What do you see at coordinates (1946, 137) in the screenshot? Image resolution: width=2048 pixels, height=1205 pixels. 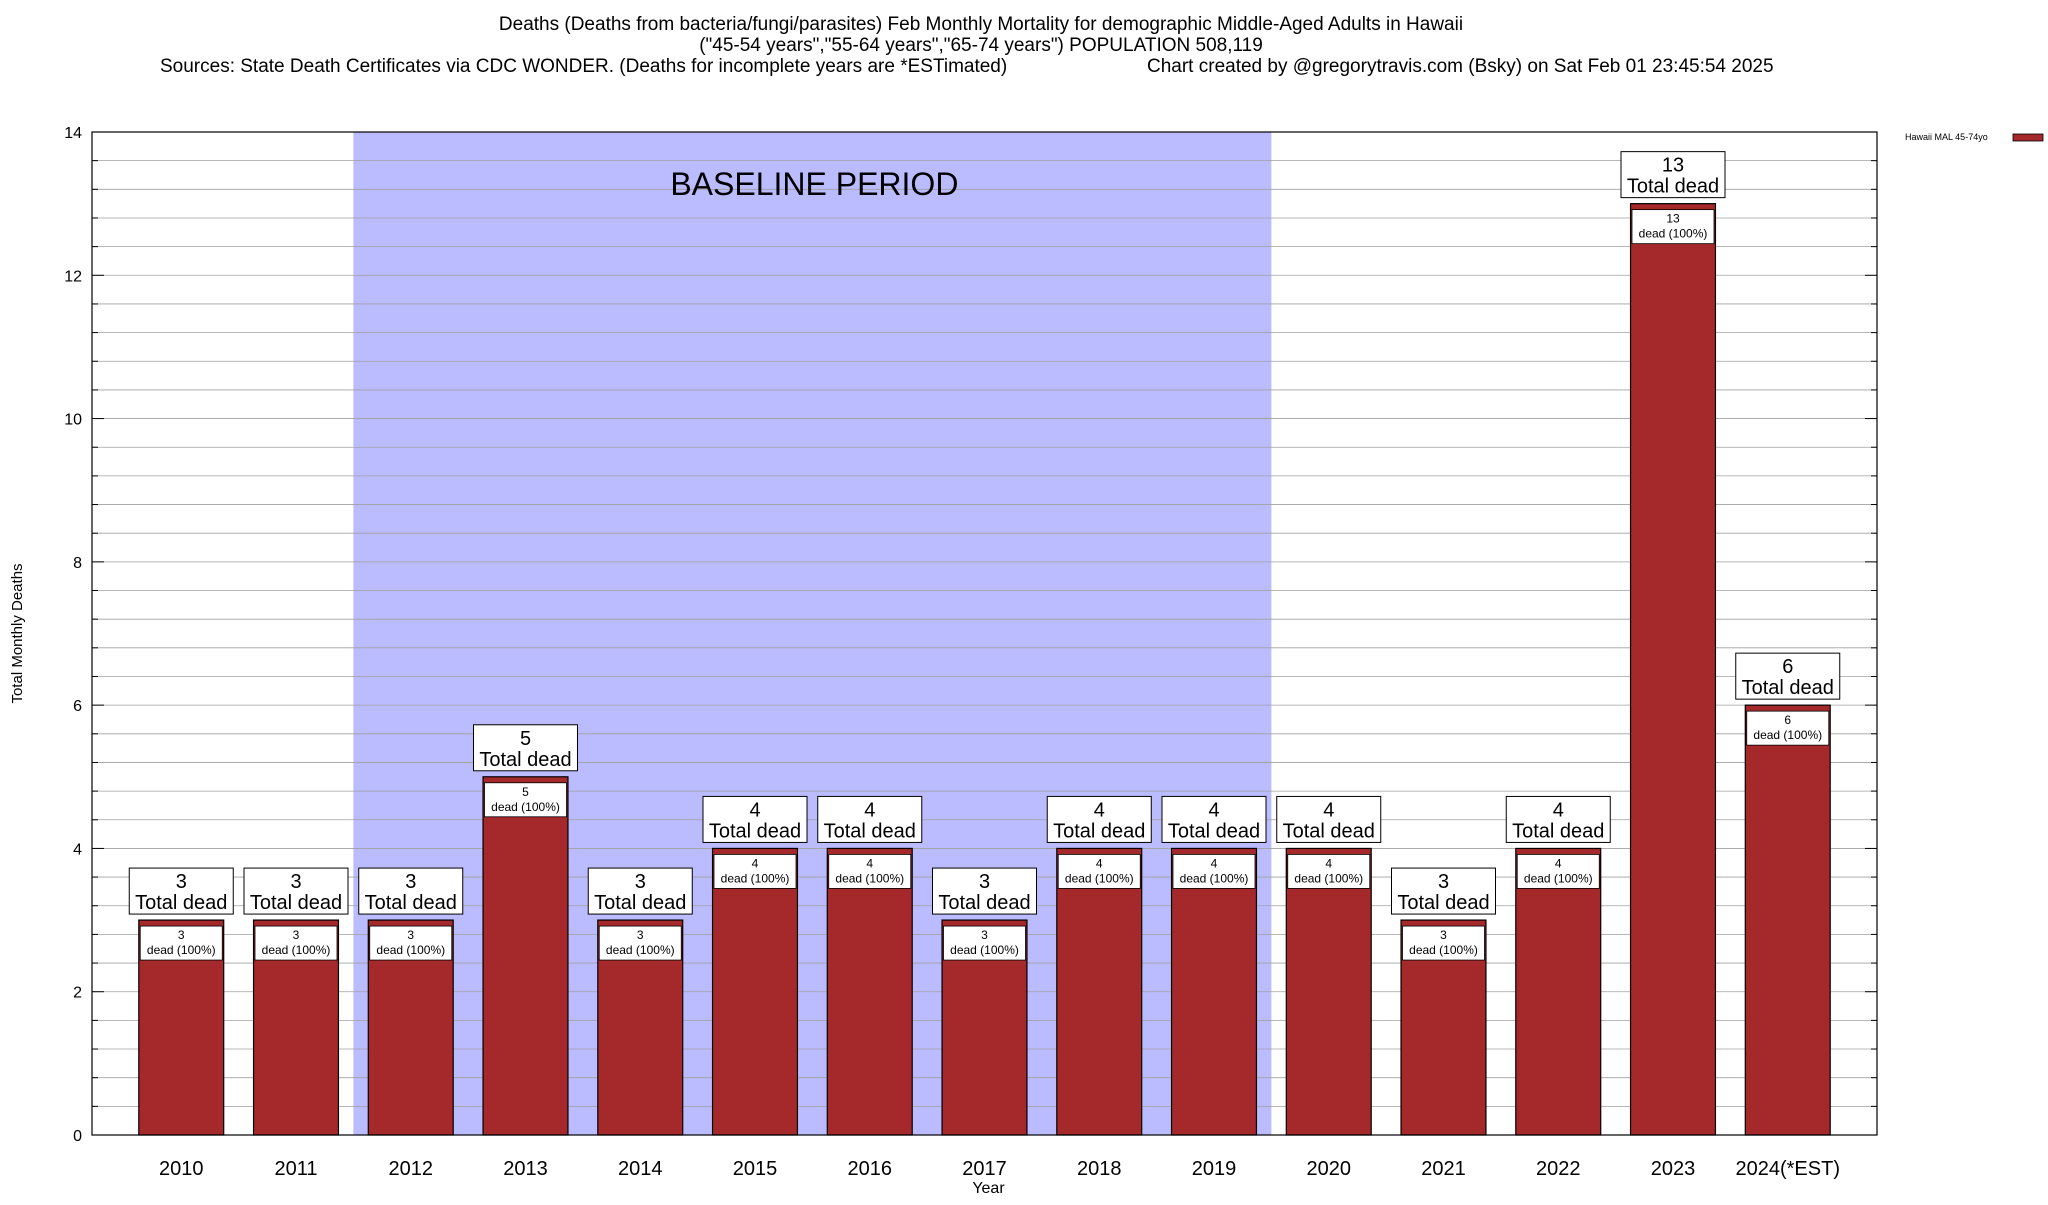 I see `legend-label: Hawaii MAL 45-74yo` at bounding box center [1946, 137].